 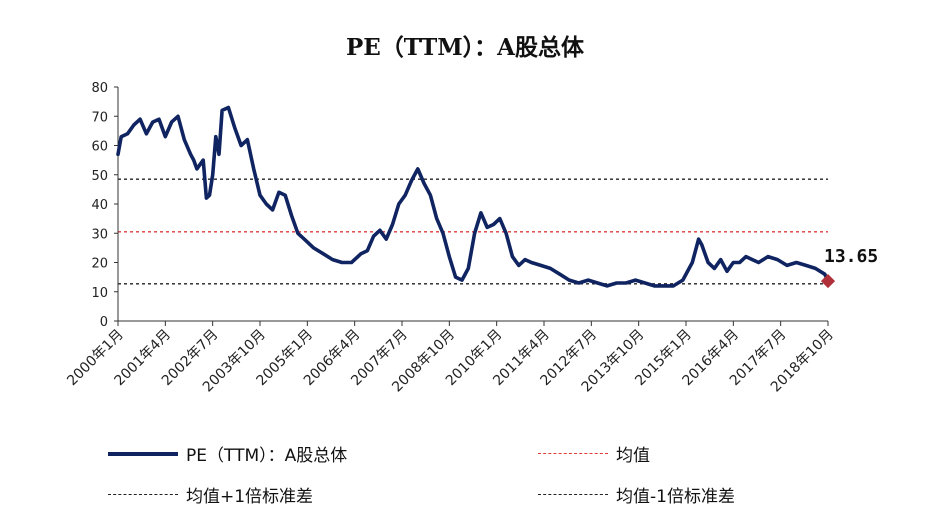 I want to click on y-tick-label: 50, so click(x=99, y=176).